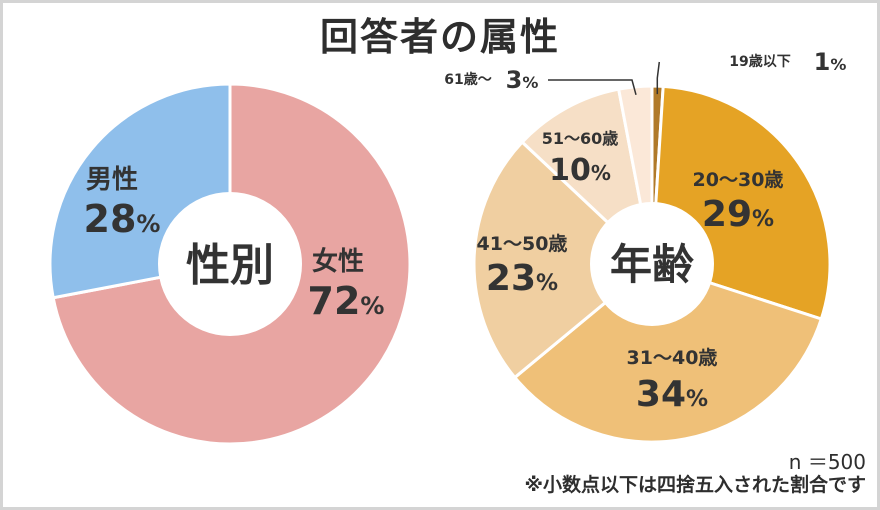 This screenshot has height=510, width=880. I want to click on slice-value: 10%, so click(580, 170).